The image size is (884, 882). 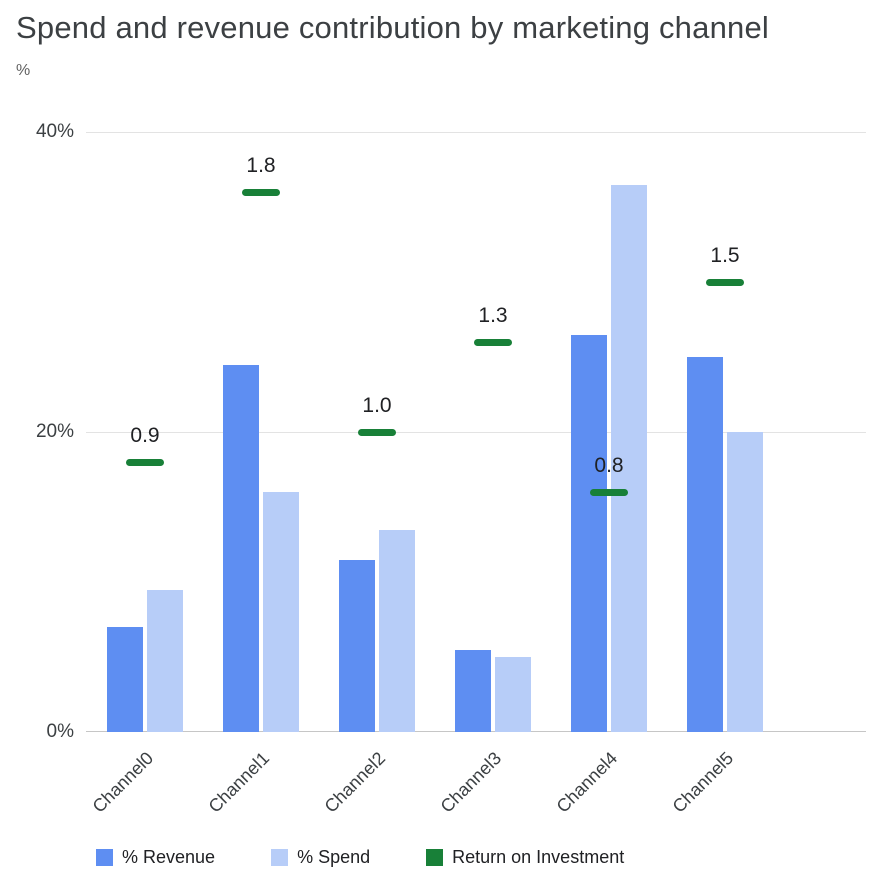 I want to click on roi-value-channel0: 0.9, so click(x=145, y=435).